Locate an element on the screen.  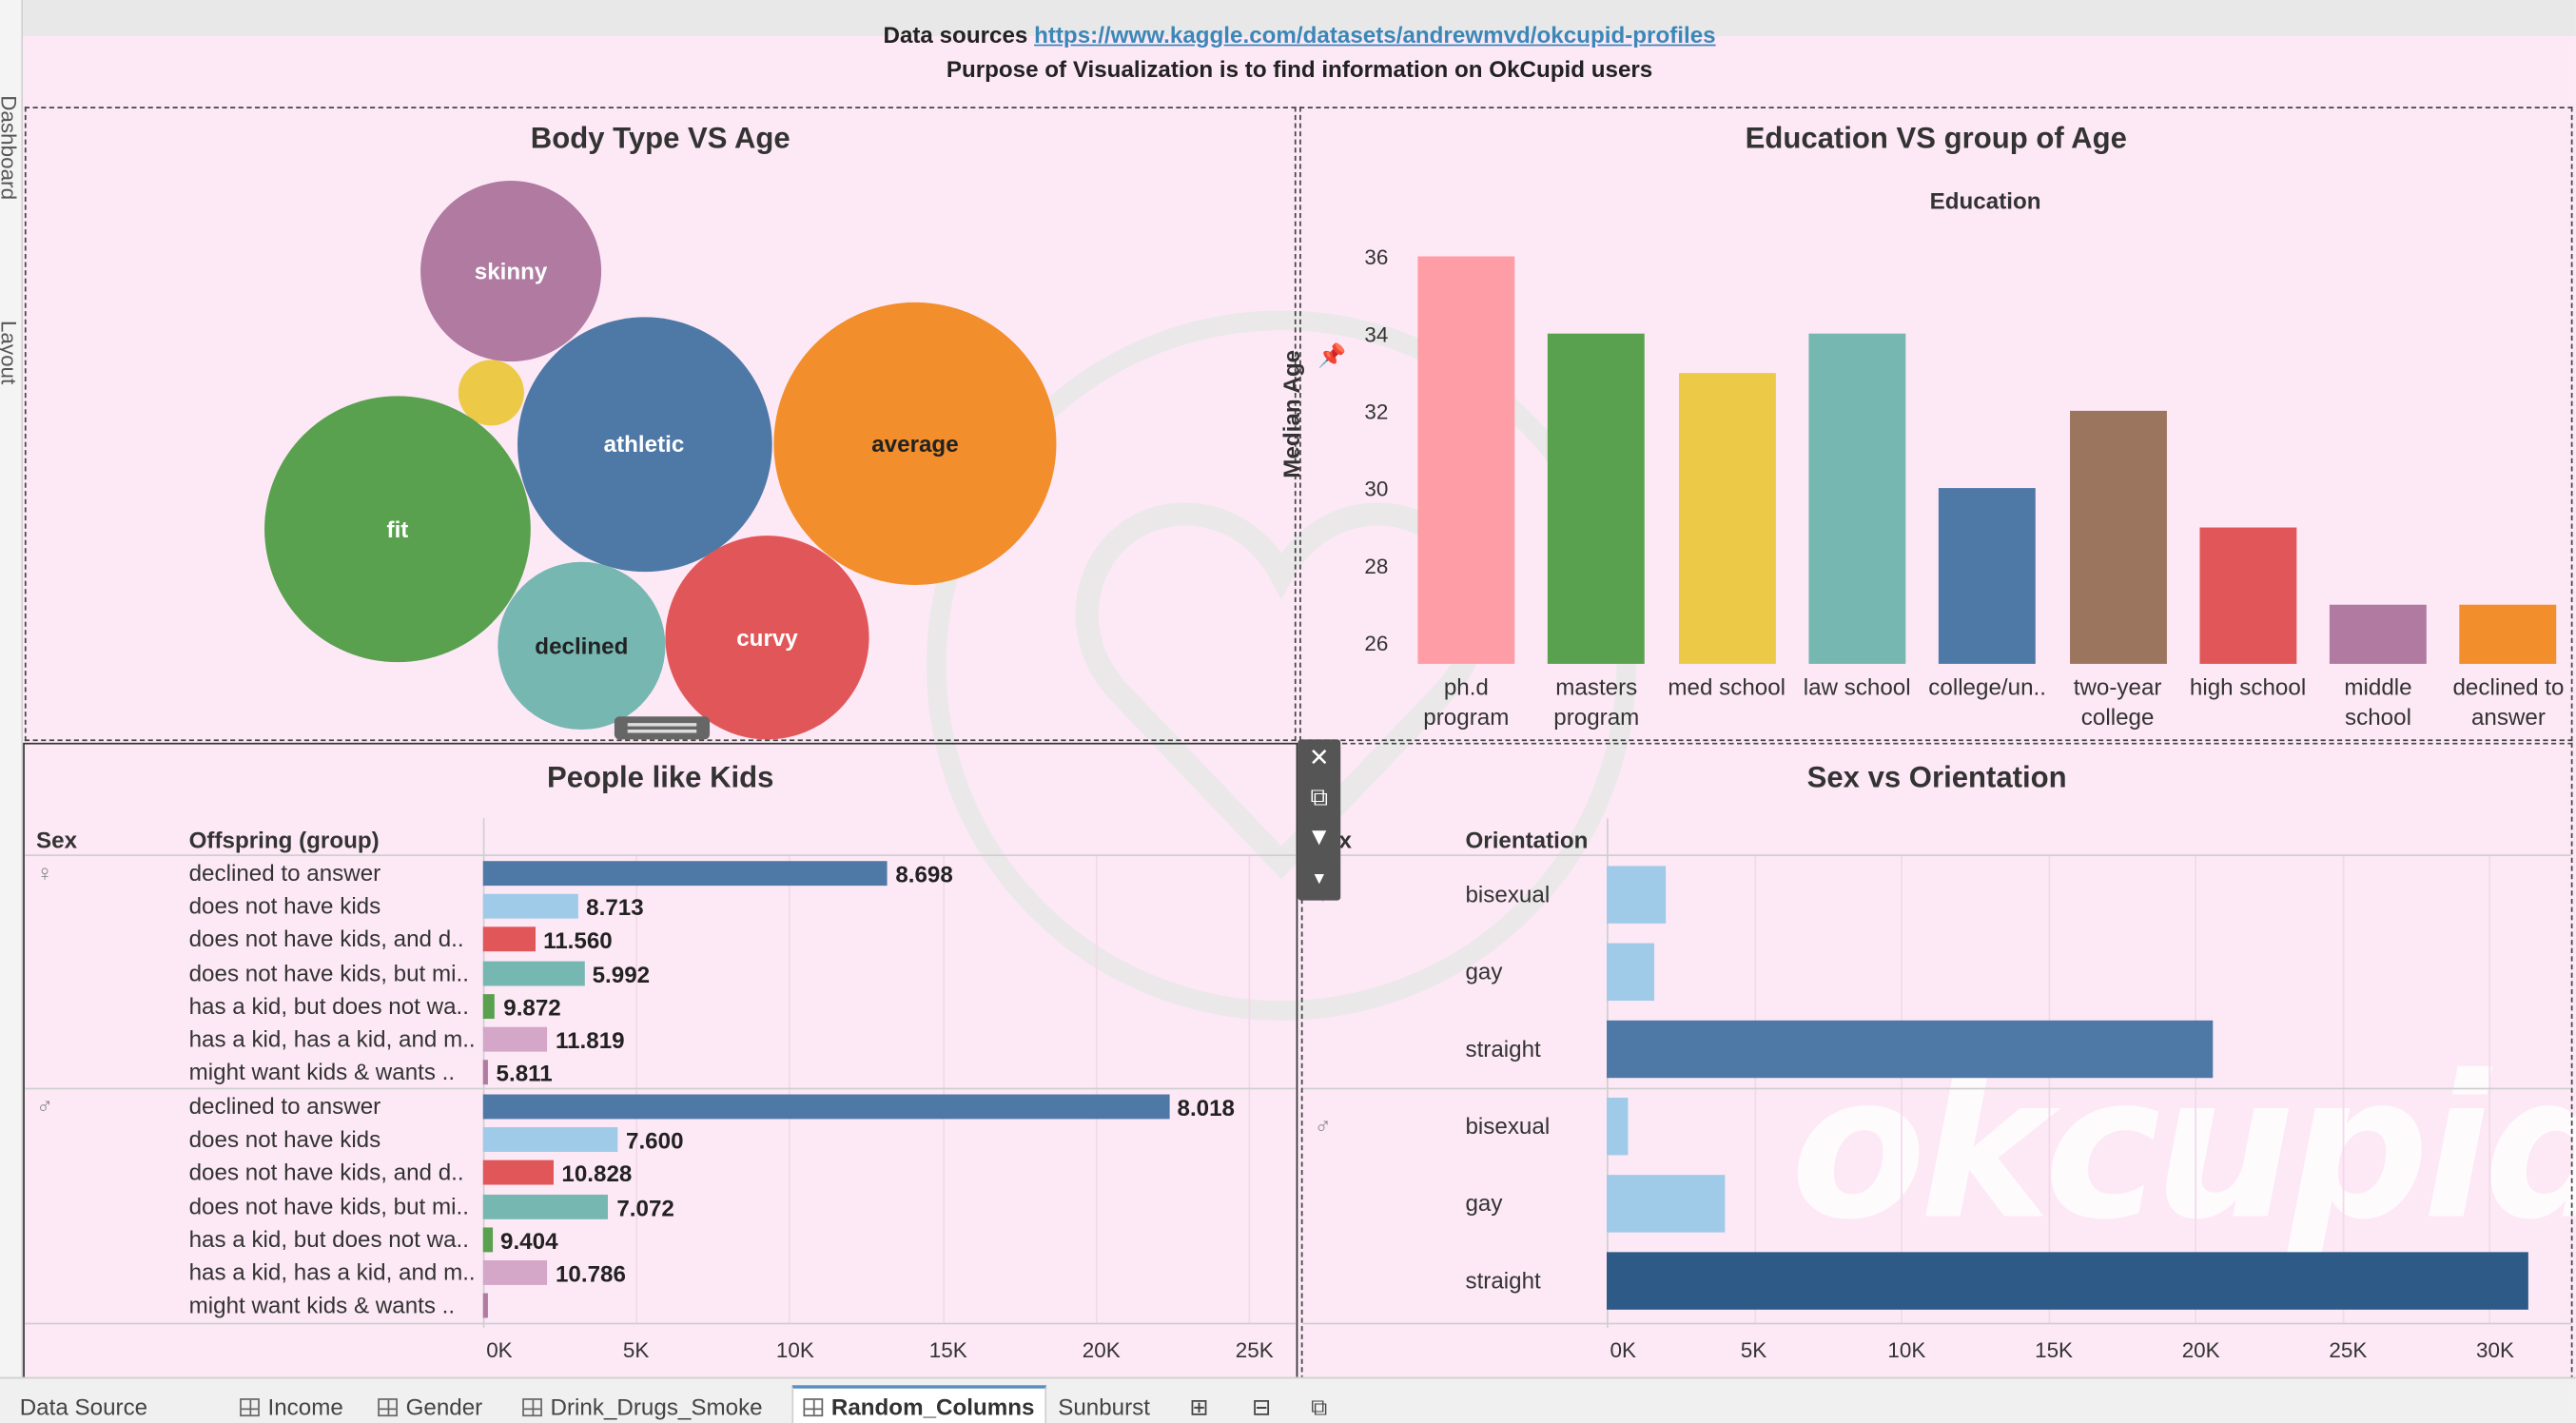
body-type-title: Body Type VS Age is located at coordinates (660, 138).